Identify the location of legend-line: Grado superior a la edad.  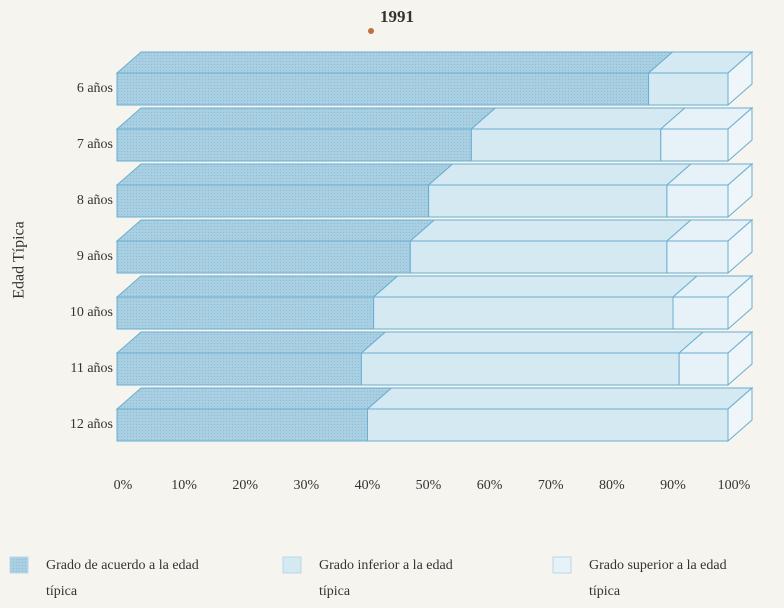
(658, 565).